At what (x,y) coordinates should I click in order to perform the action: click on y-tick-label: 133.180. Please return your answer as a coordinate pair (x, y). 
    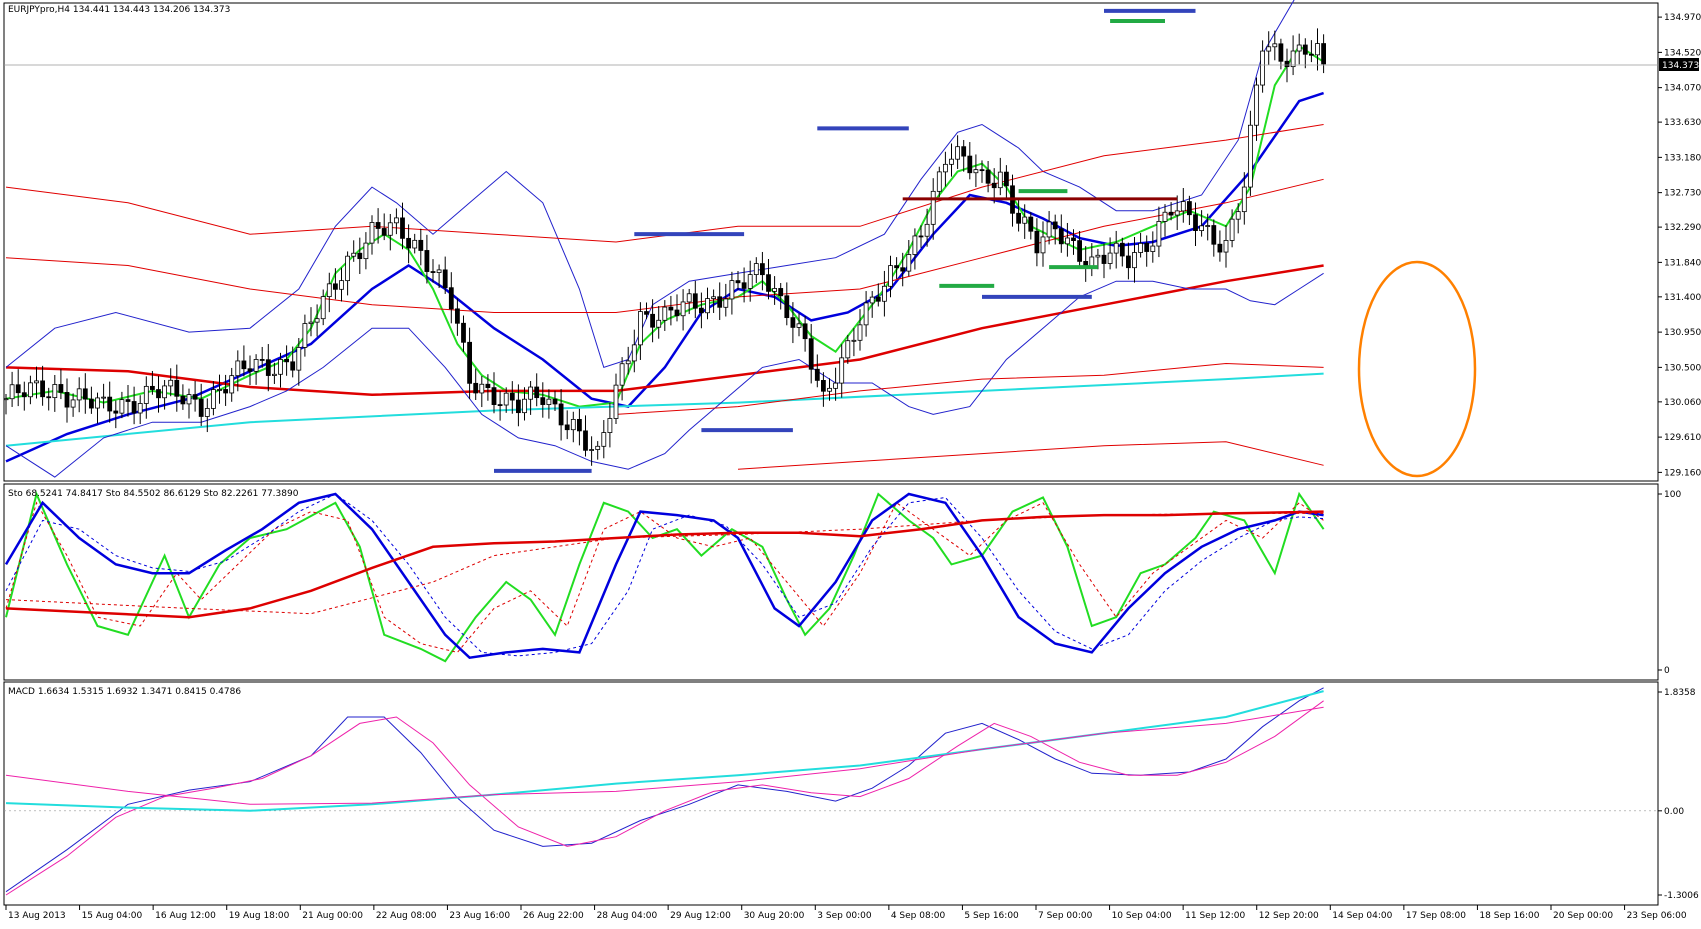
    Looking at the image, I should click on (1682, 158).